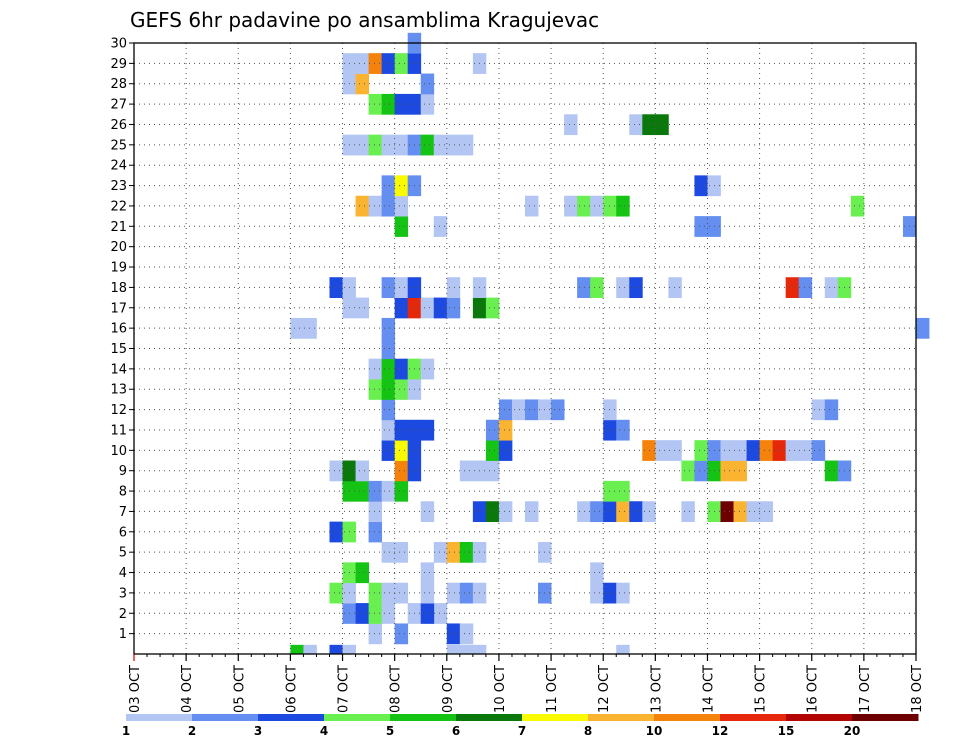  I want to click on y-tick-label: 6, so click(123, 532).